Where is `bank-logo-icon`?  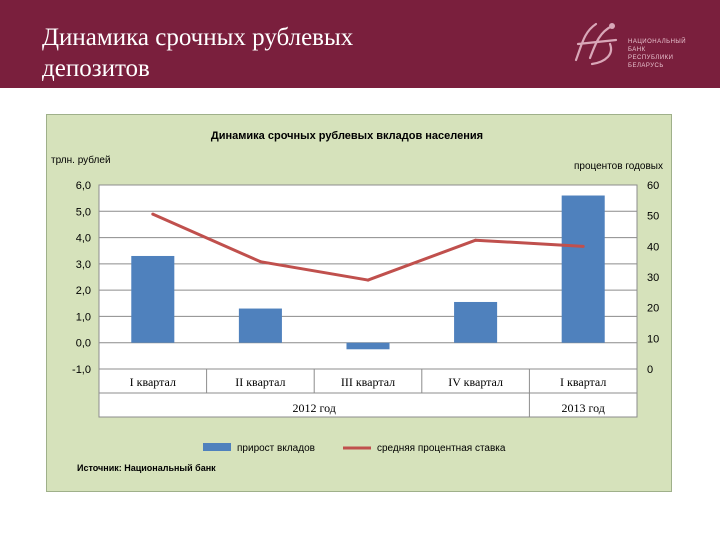
bank-logo-icon is located at coordinates (596, 44).